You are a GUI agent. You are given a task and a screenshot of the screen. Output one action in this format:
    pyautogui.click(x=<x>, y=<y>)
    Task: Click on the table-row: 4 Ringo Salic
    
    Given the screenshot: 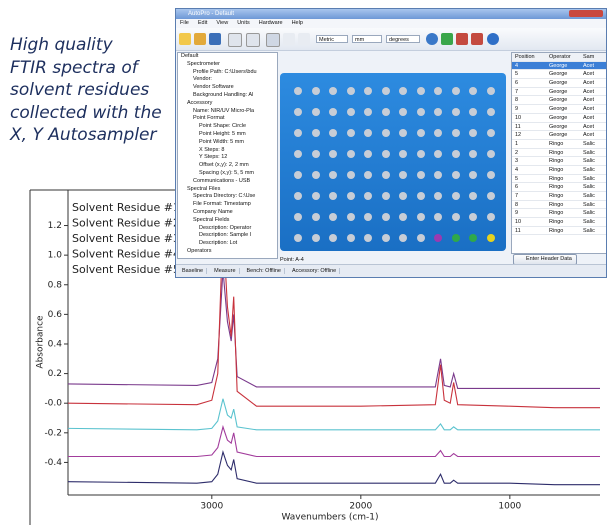 What is the action you would take?
    pyautogui.click(x=559, y=170)
    